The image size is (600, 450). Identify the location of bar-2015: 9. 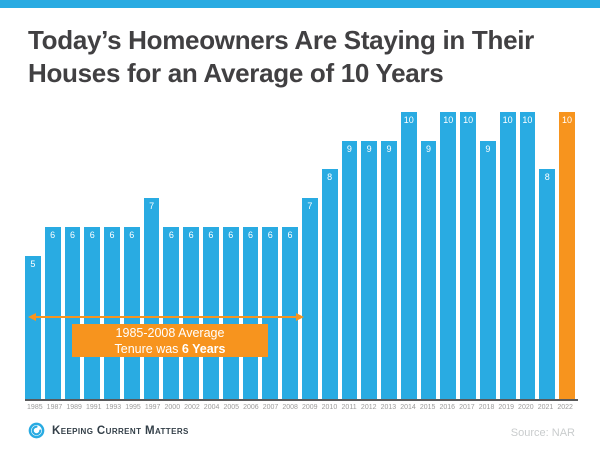
(428, 269).